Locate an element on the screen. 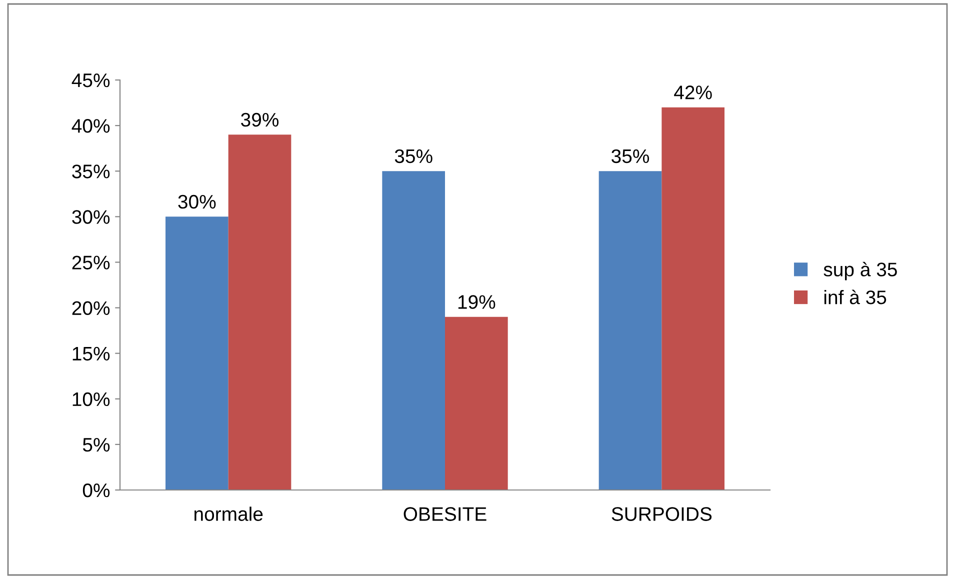 This screenshot has height=579, width=955. data-label: 39% is located at coordinates (260, 119).